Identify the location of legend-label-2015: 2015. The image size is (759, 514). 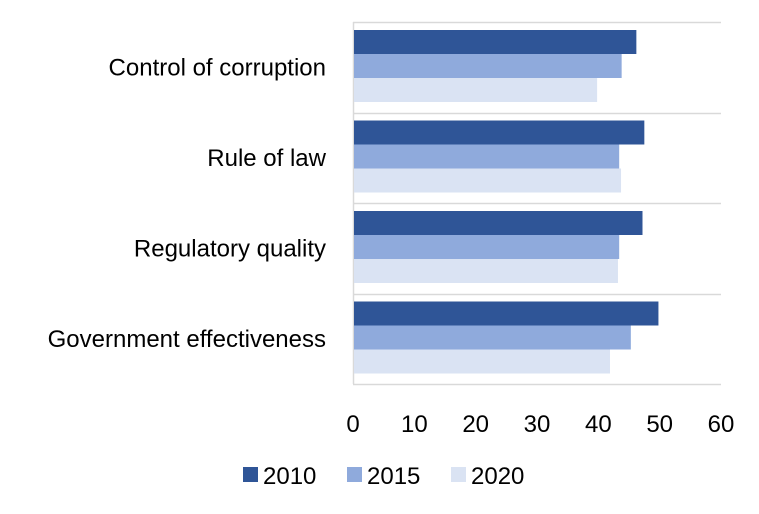
(393, 476).